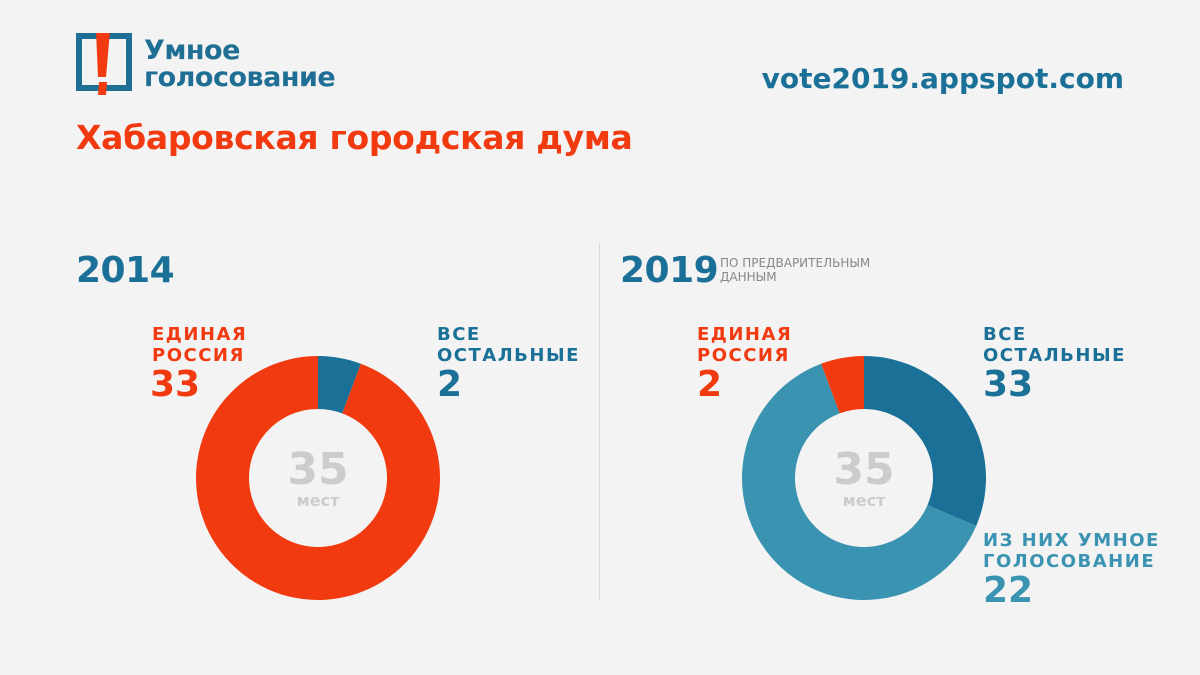 This screenshot has width=1200, height=675. Describe the element at coordinates (1008, 590) in the screenshot. I see `smart-vote-value-2019: 22` at that location.